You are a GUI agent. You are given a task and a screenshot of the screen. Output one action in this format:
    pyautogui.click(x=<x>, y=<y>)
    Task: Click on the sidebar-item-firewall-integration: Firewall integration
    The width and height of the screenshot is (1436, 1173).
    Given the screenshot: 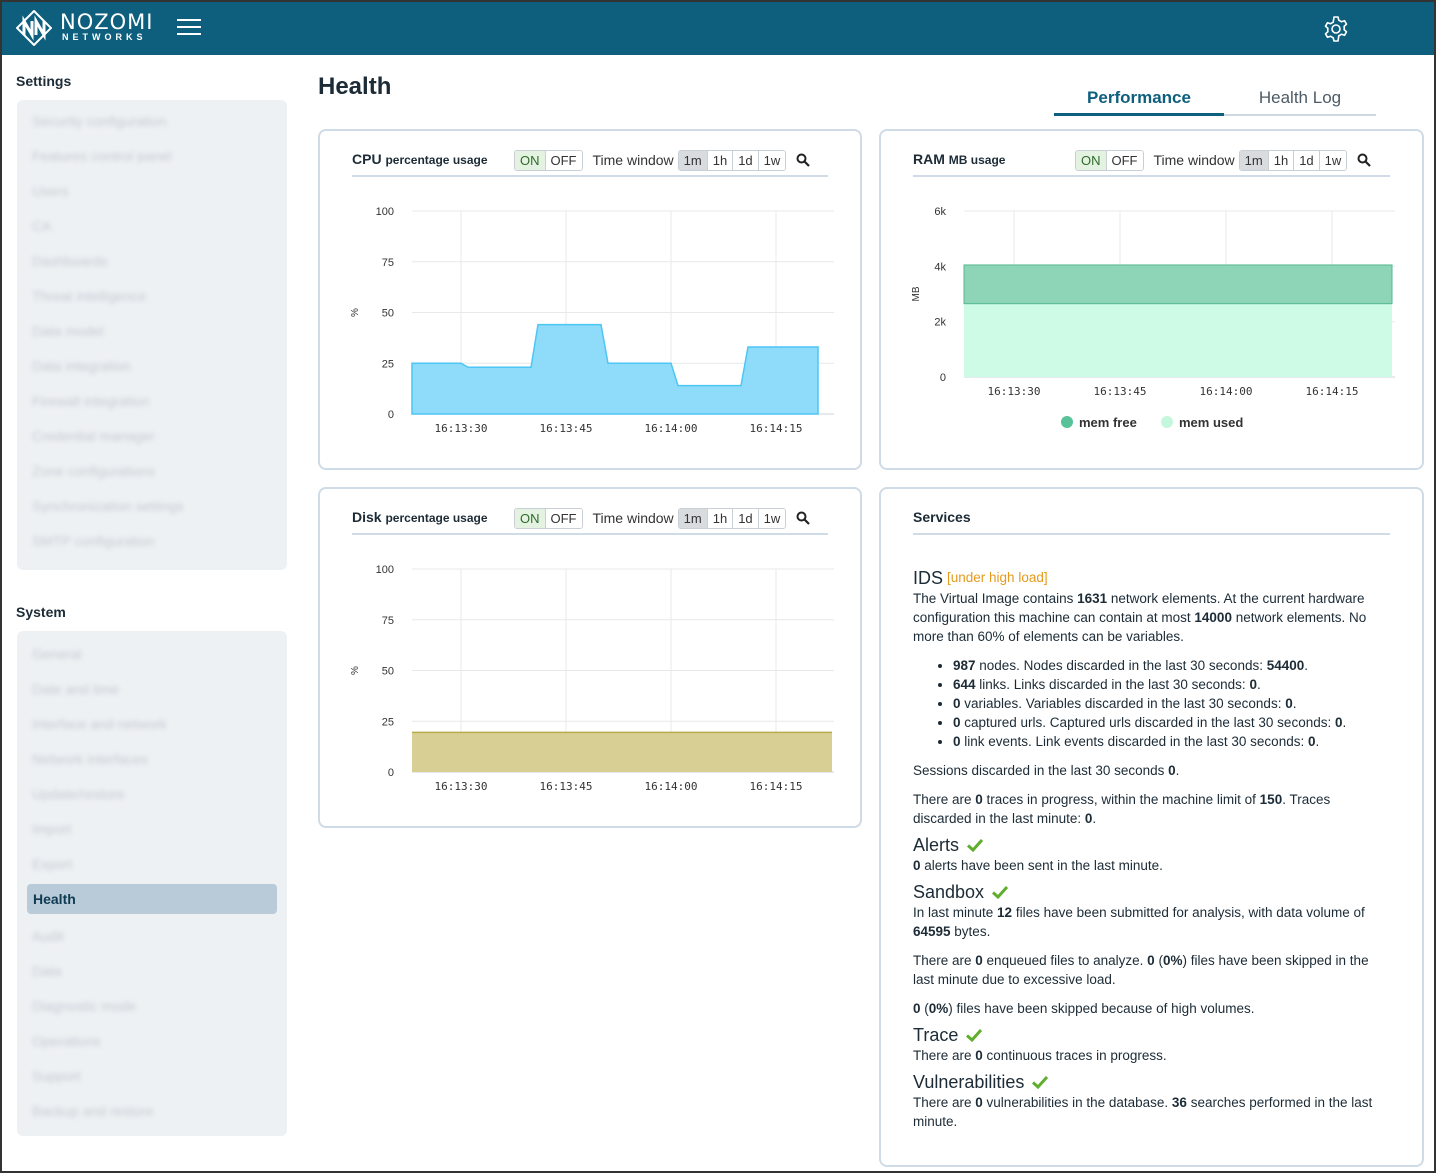 What is the action you would take?
    pyautogui.click(x=91, y=401)
    